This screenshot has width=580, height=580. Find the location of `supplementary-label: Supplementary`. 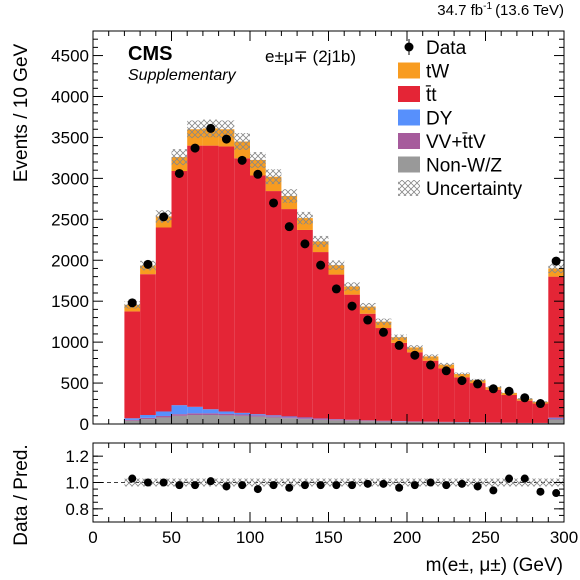

supplementary-label: Supplementary is located at coordinates (182, 75).